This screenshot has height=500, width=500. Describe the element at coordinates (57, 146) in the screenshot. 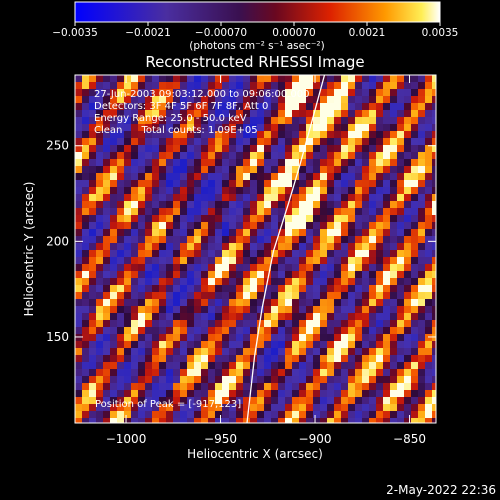

I see `y-tick-label: 250` at that location.